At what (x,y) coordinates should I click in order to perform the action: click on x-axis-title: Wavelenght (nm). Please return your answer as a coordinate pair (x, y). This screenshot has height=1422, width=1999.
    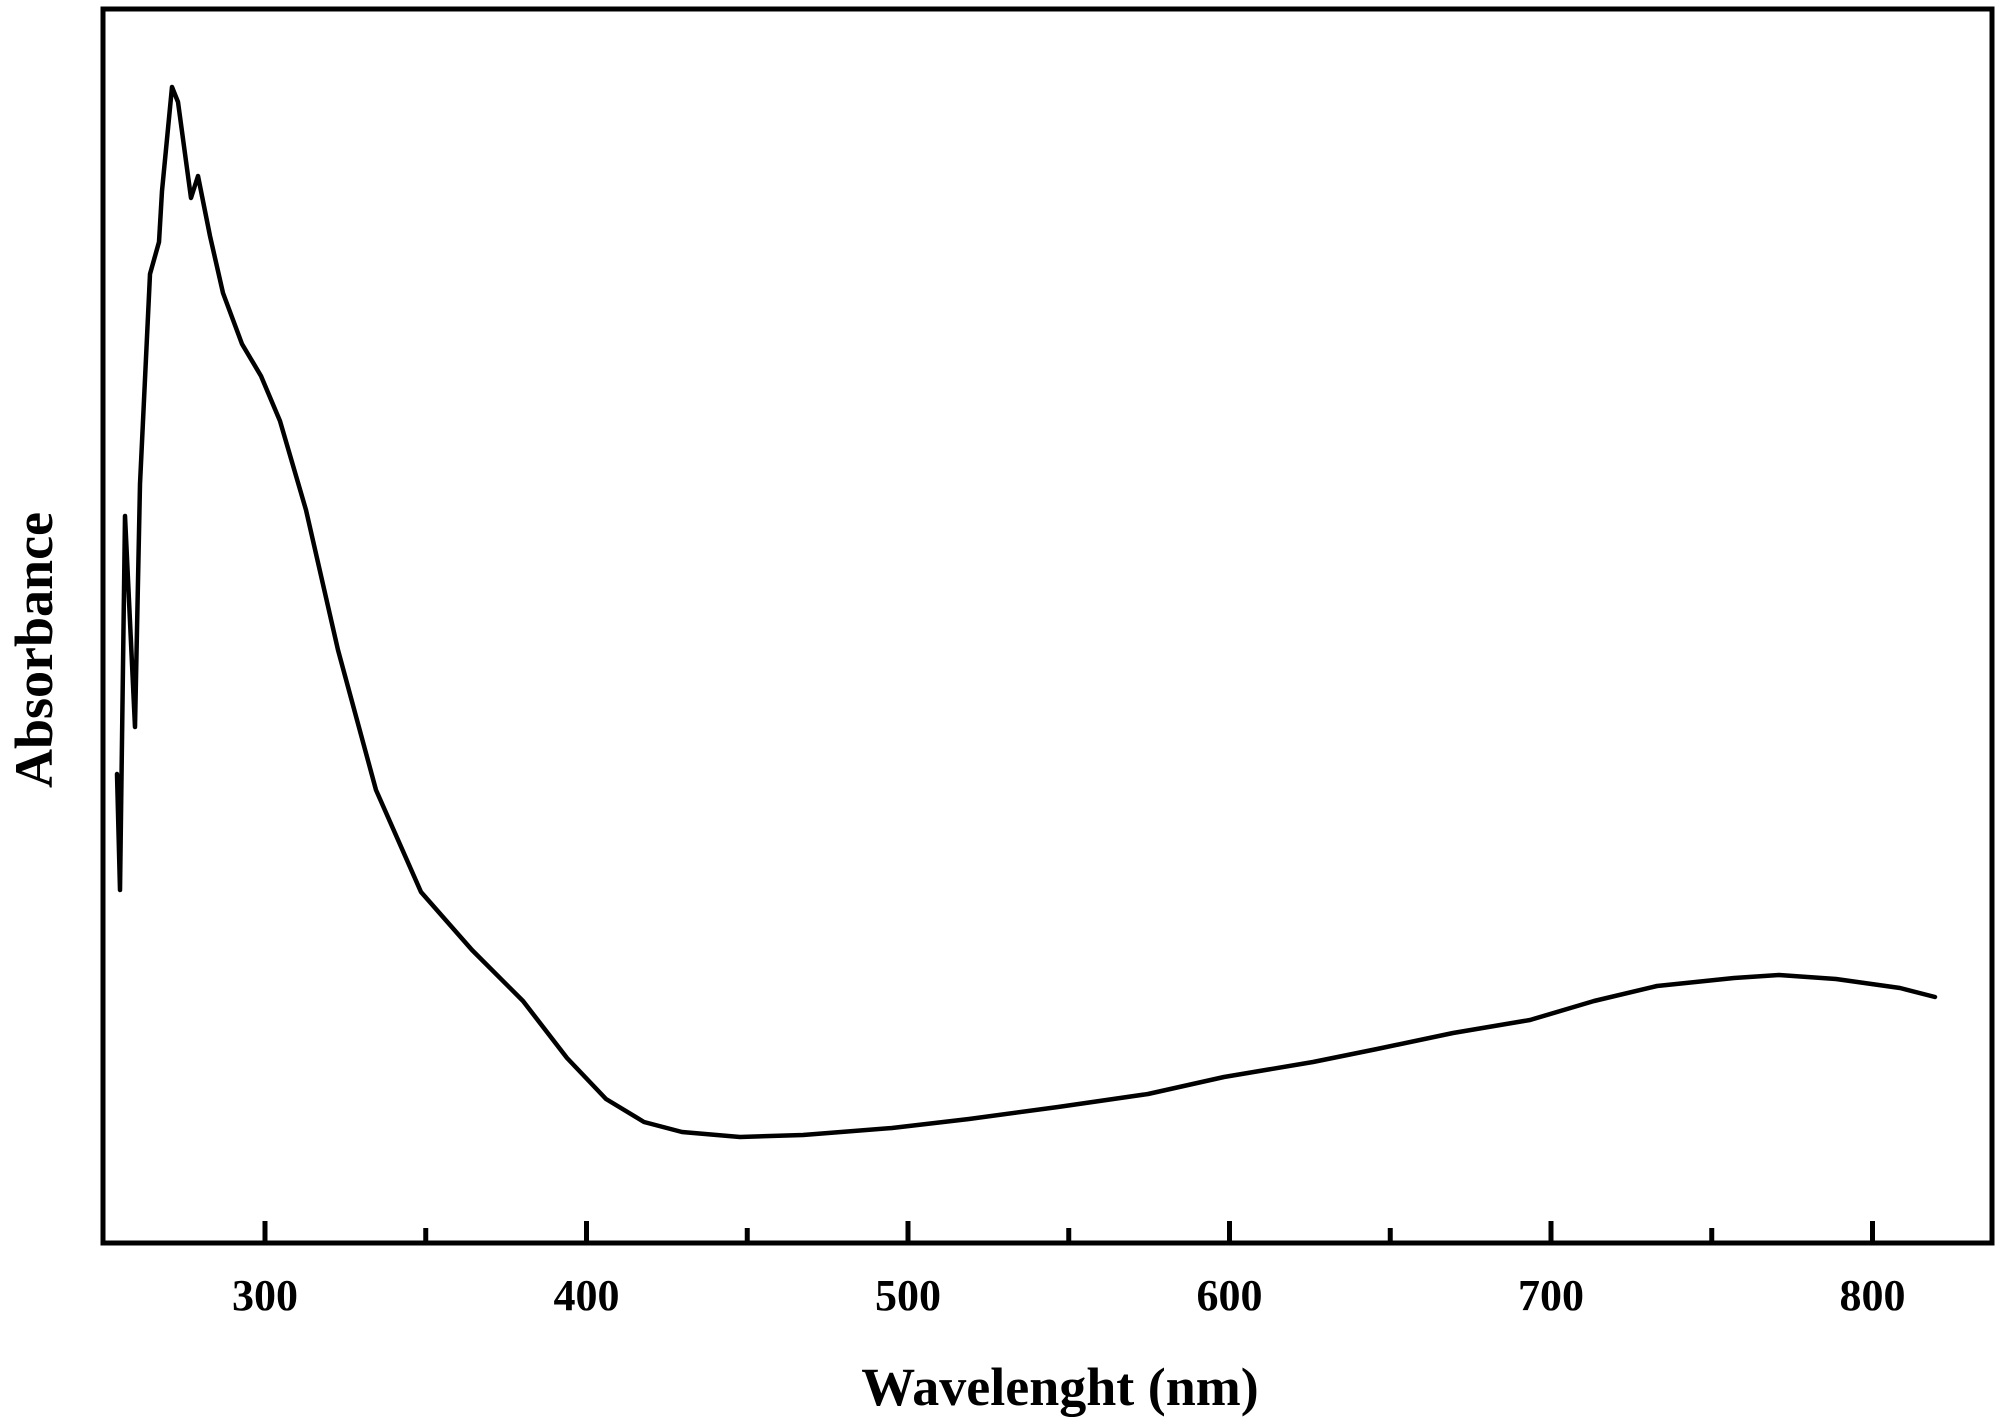
    Looking at the image, I should click on (1060, 1387).